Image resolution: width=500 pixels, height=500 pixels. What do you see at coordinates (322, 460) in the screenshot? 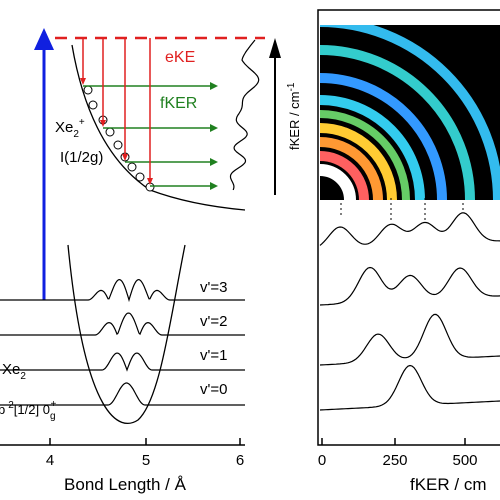
I see `tick-label: 0` at bounding box center [322, 460].